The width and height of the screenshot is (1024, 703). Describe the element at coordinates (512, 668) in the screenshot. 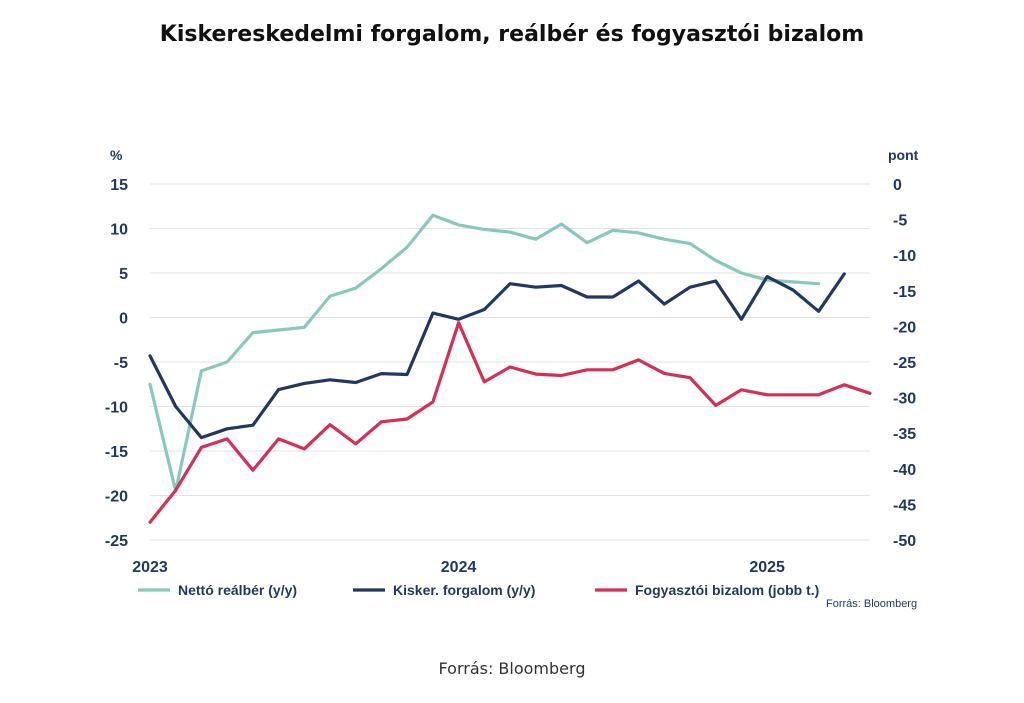

I see `footer-source: Forrás: Bloomberg` at that location.